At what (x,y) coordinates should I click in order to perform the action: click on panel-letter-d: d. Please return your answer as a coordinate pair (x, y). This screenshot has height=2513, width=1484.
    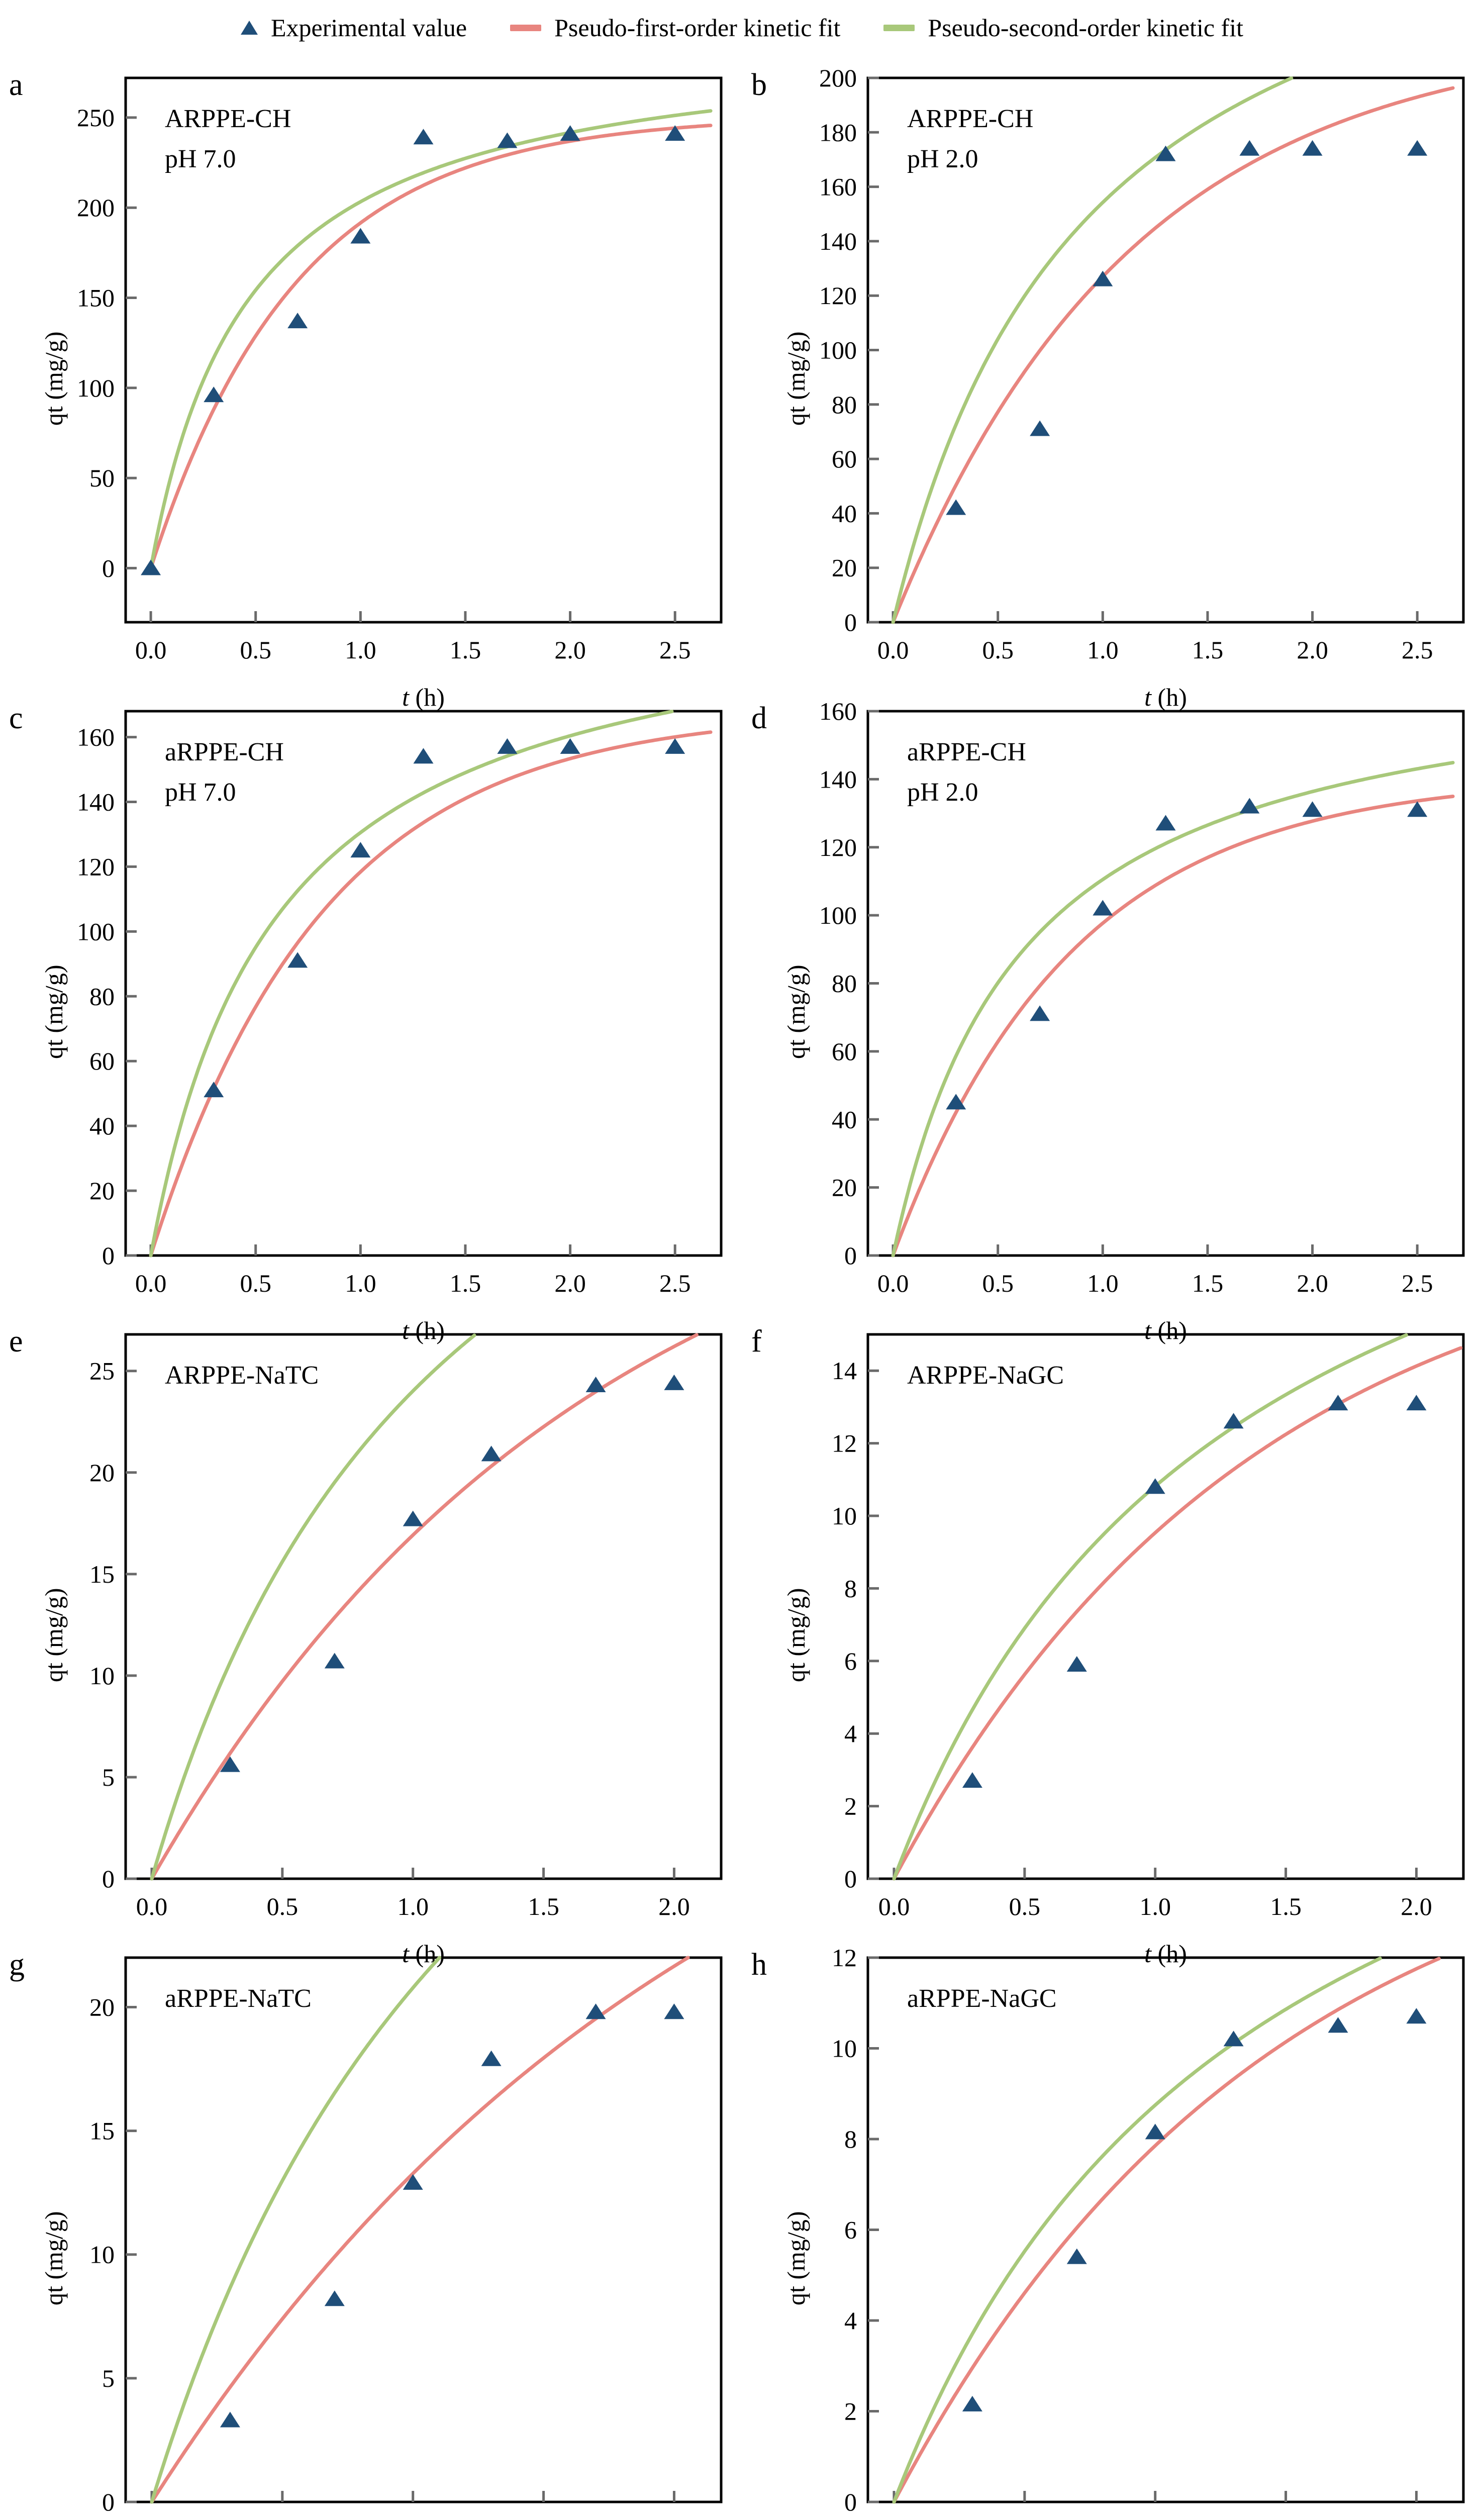
    Looking at the image, I should click on (759, 718).